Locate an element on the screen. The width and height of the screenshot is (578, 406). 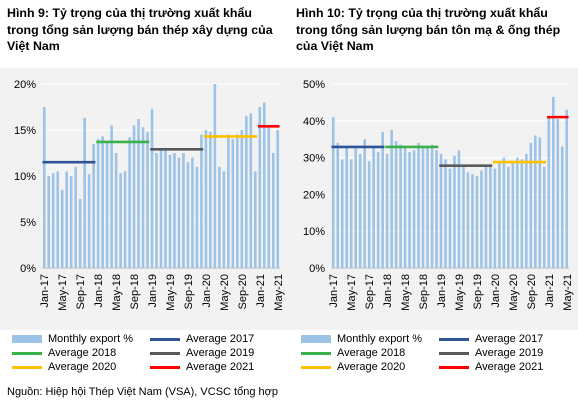
x-tick-label: Jan-21 is located at coordinates (550, 291).